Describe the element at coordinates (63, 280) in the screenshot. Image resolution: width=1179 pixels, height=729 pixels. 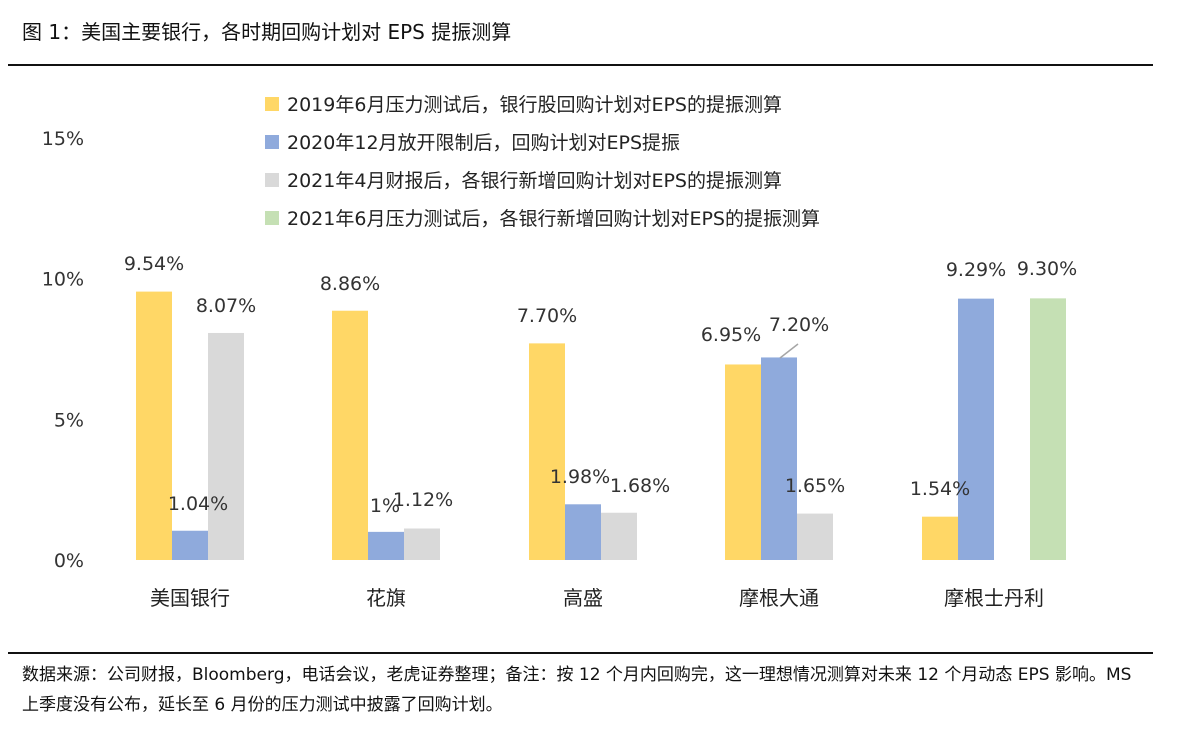
I see `y-tick-label: 10%` at that location.